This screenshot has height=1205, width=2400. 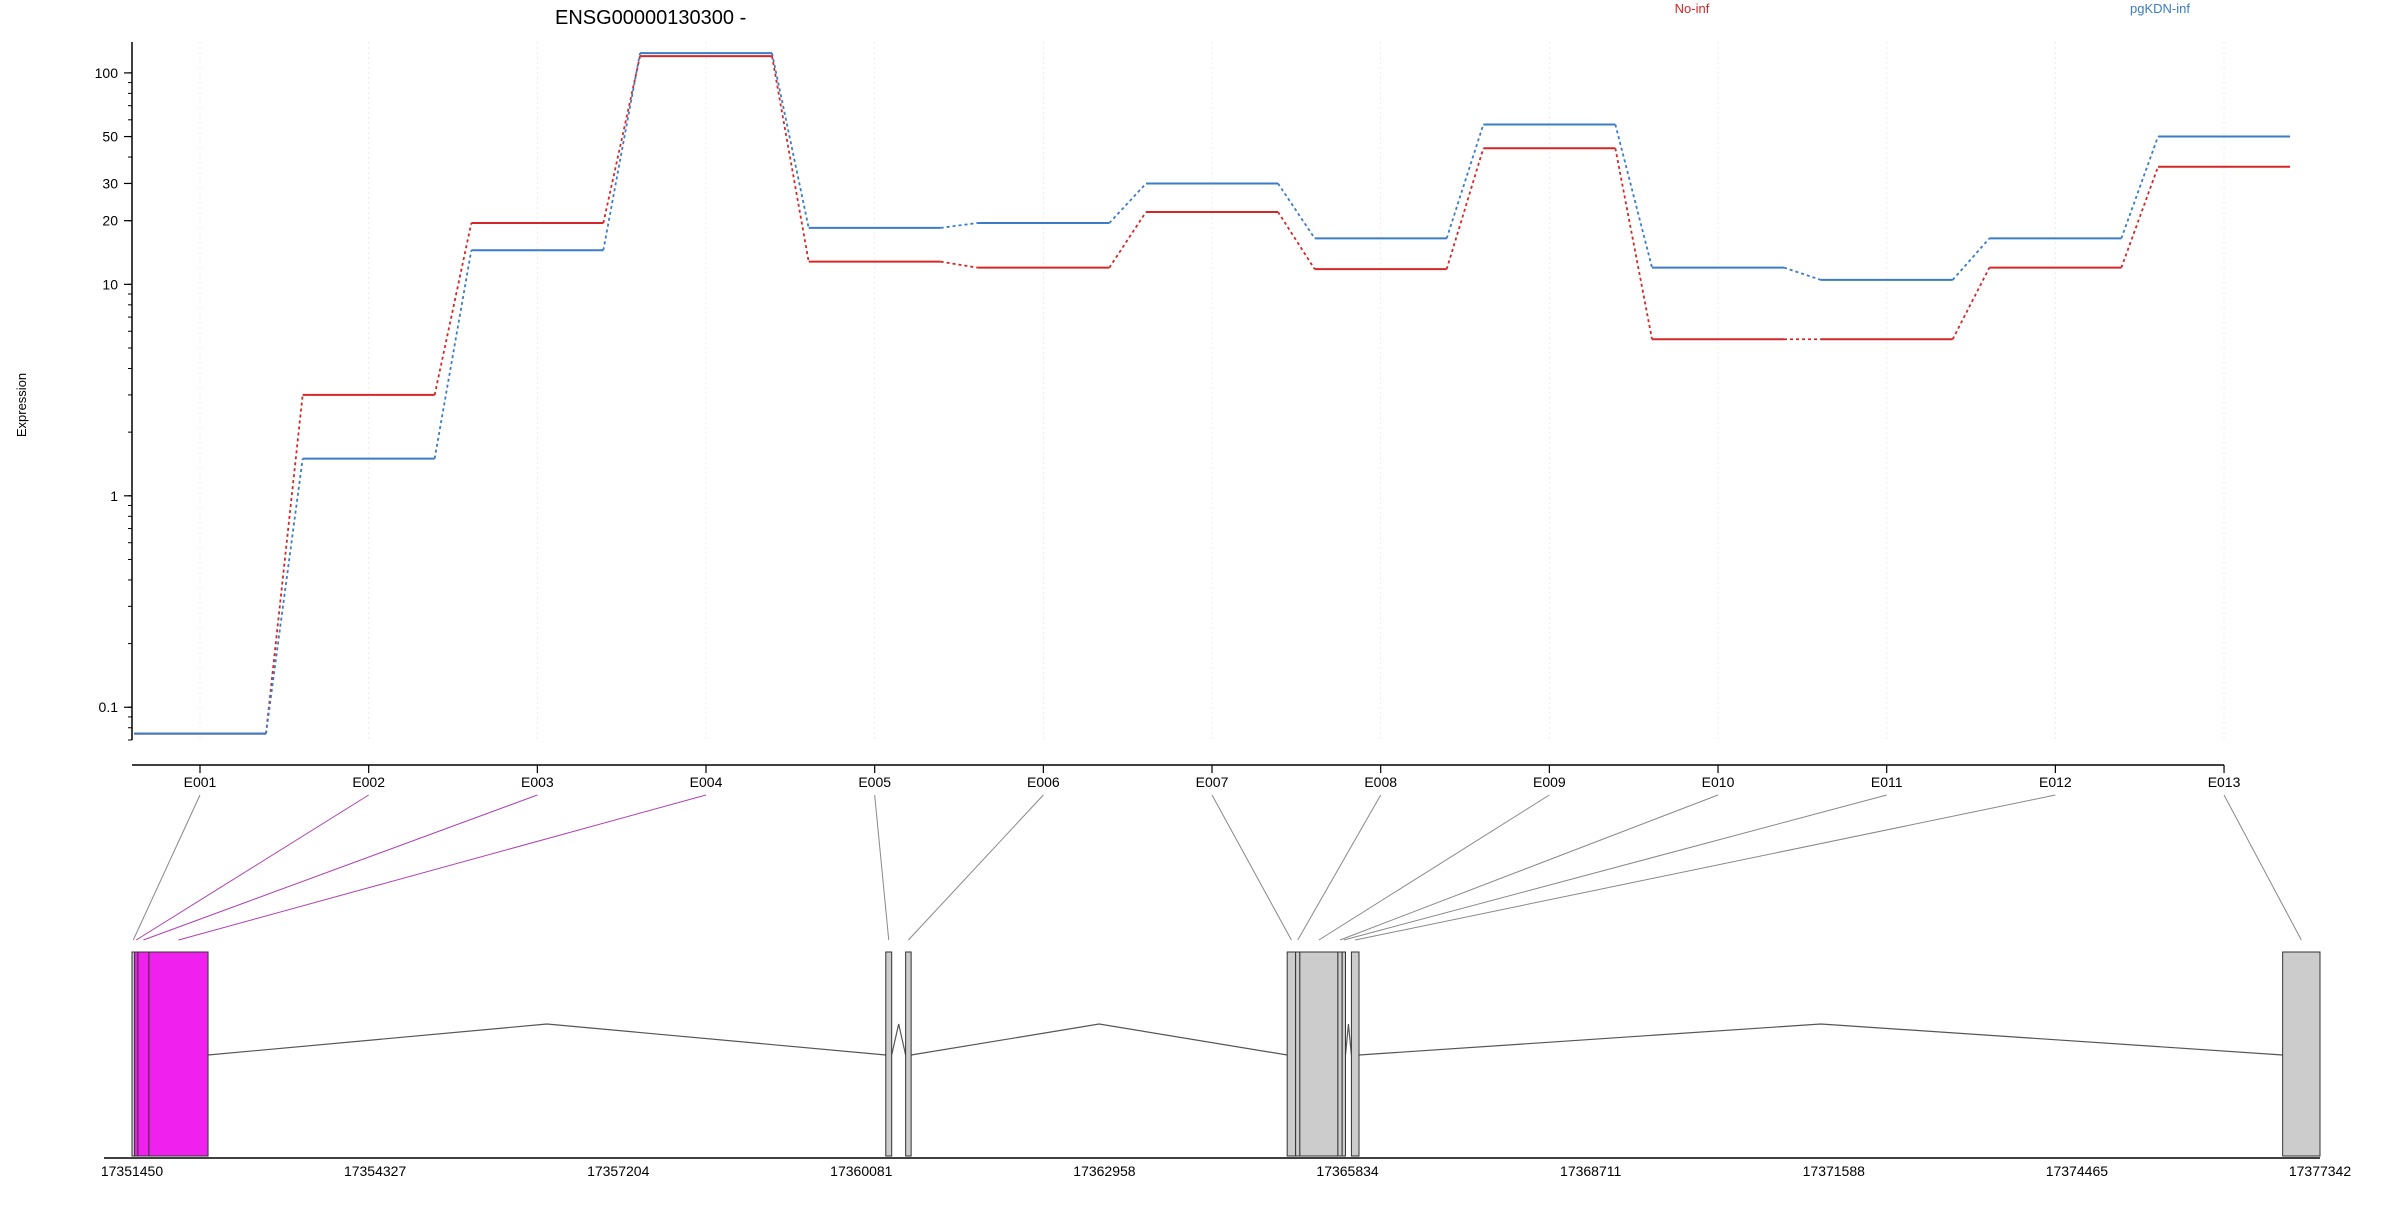 What do you see at coordinates (1291, 1054) in the screenshot?
I see `exon-box-e007` at bounding box center [1291, 1054].